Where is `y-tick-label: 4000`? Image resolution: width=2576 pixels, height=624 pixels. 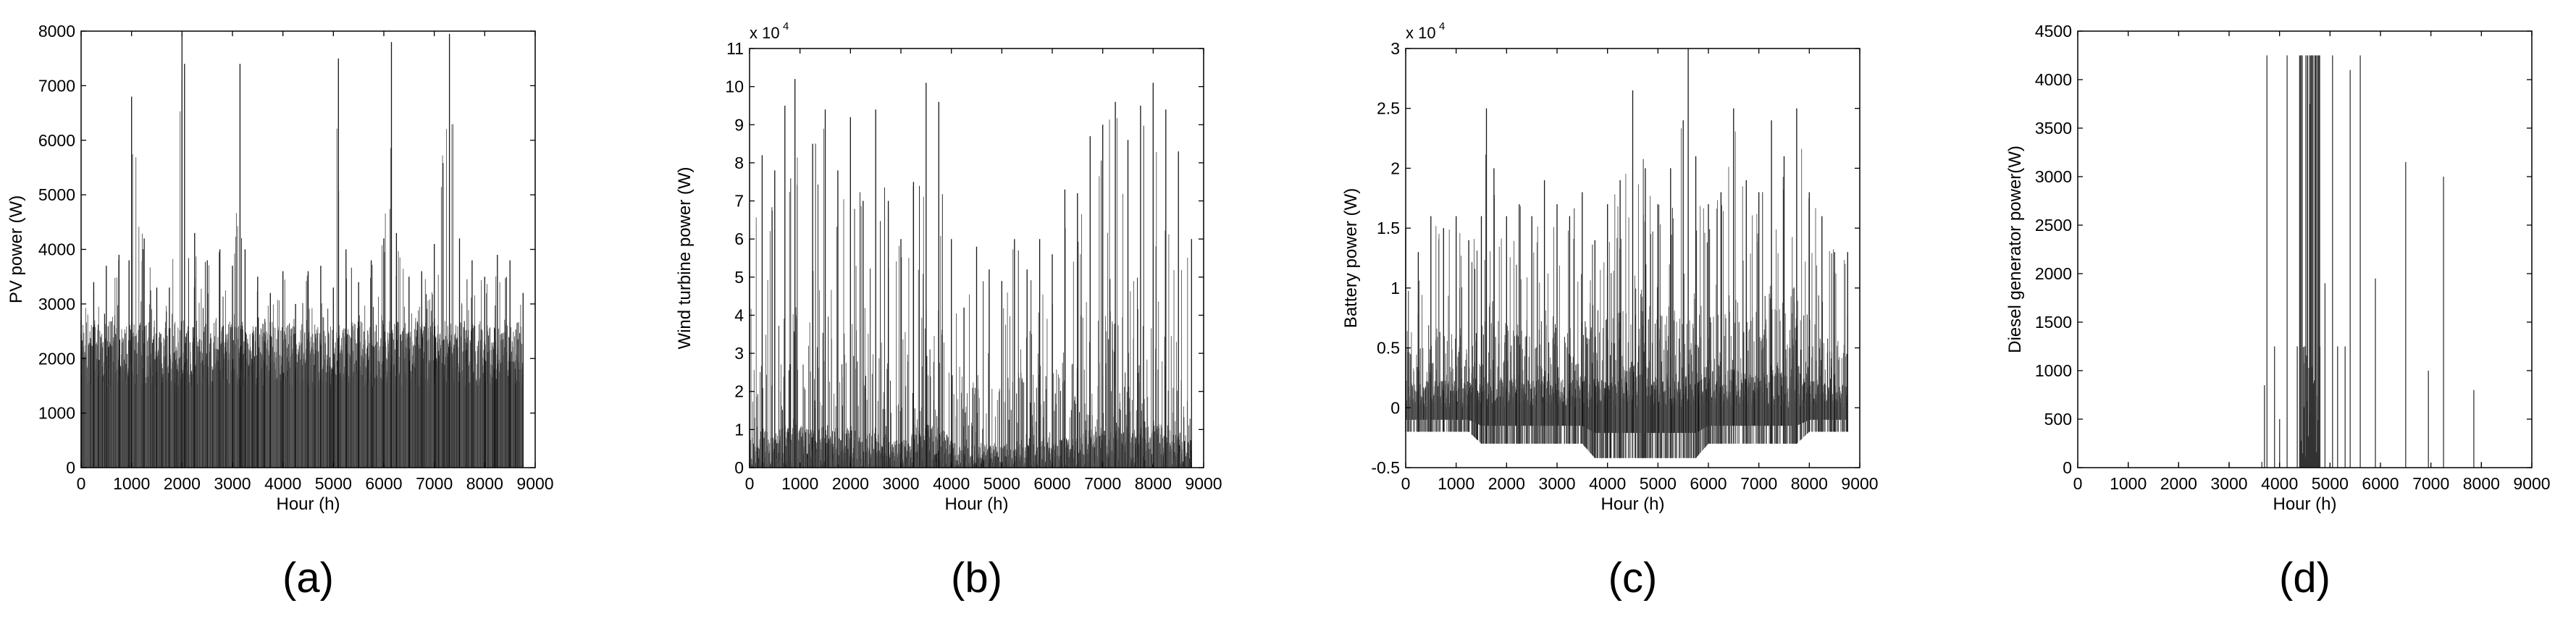
y-tick-label: 4000 is located at coordinates (56, 249).